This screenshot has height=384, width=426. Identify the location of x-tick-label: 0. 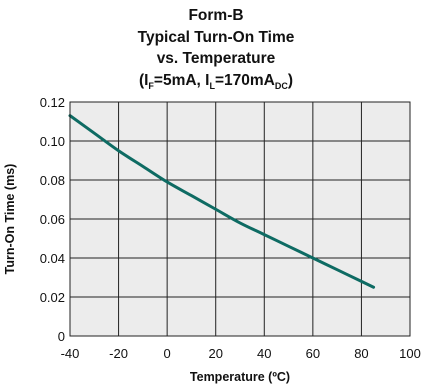
(167, 353).